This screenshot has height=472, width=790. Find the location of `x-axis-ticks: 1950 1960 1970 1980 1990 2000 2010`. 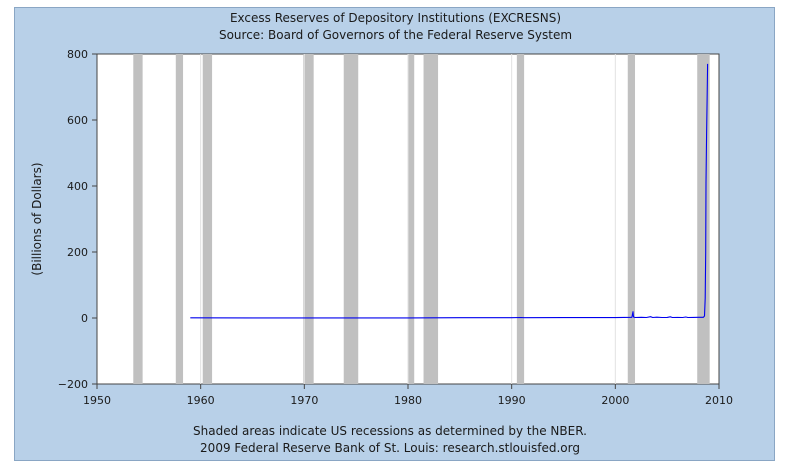

x-axis-ticks: 1950 1960 1970 1980 1990 2000 2010 is located at coordinates (408, 395).